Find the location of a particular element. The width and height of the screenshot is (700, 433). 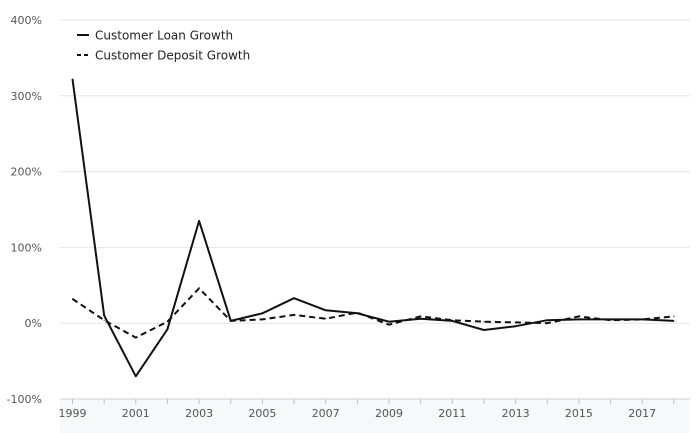

series-line-customer-deposit-growth is located at coordinates (372, 313).